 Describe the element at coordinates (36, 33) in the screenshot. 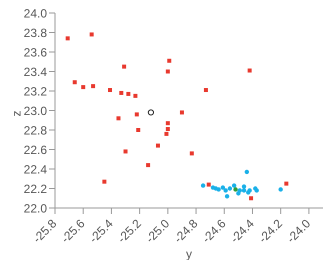

I see `y-tick-label: 23.8` at that location.